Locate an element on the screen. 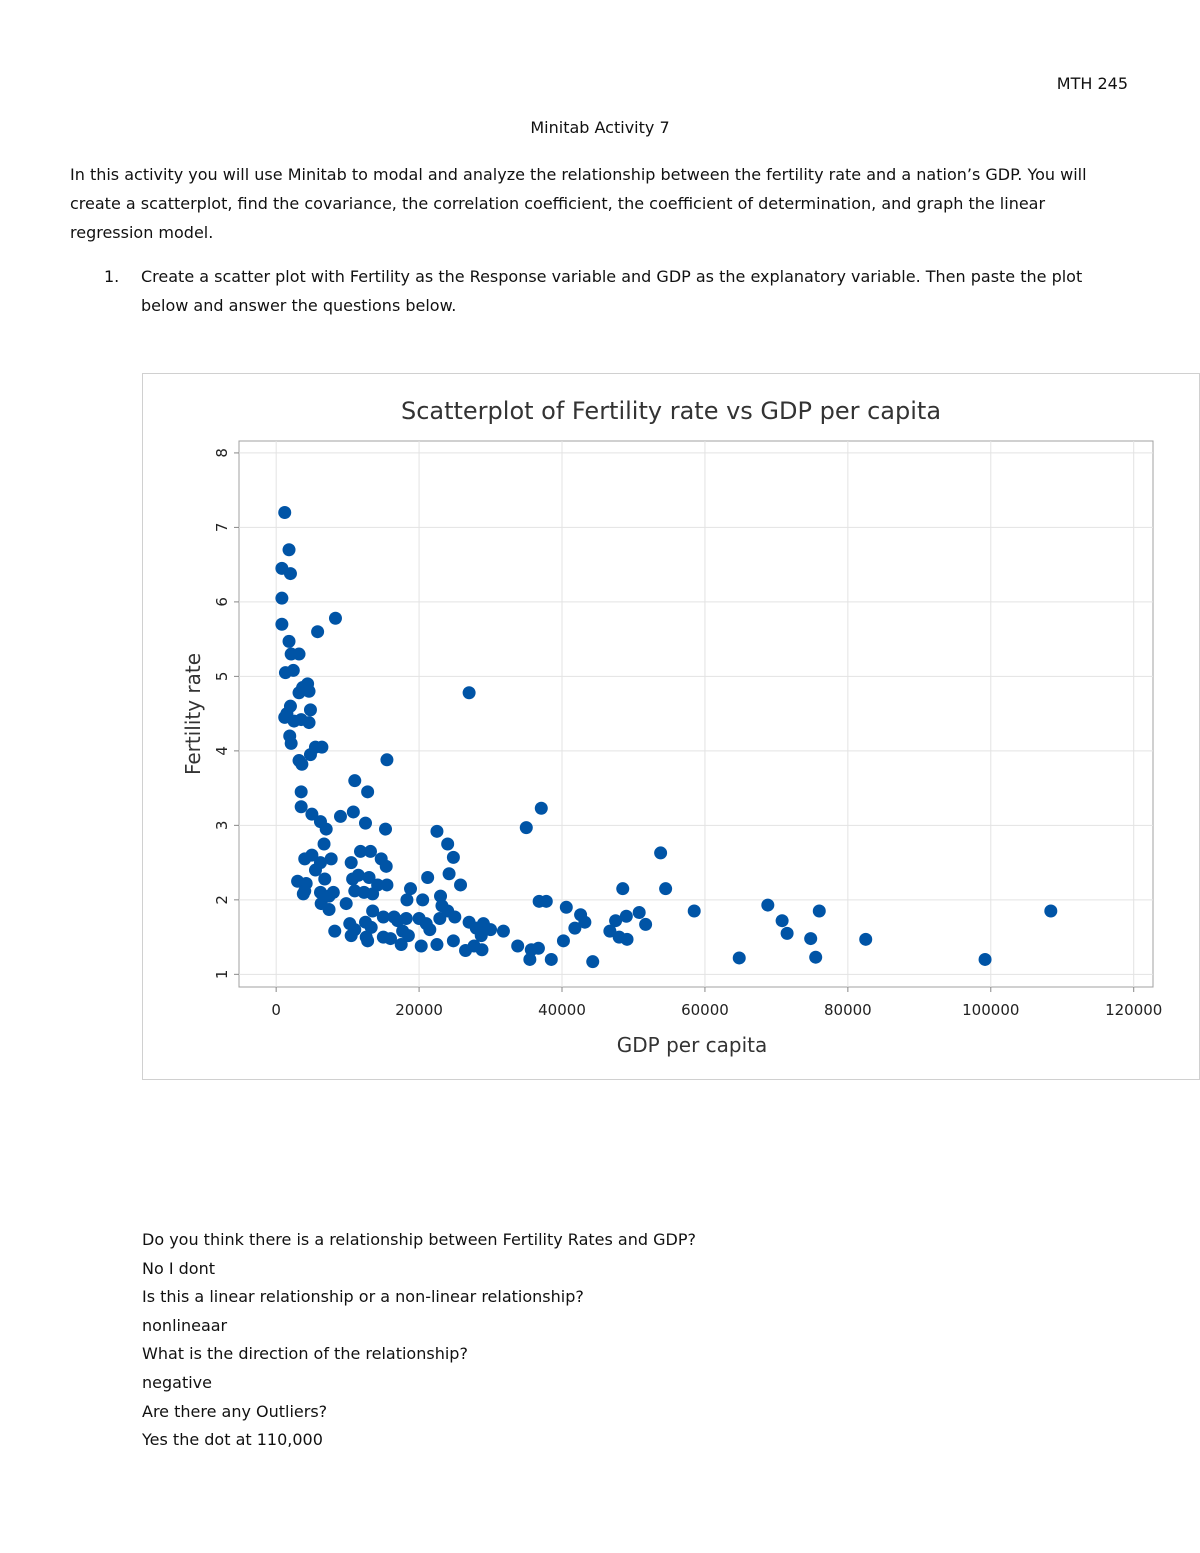  question-text: Are there any Outliers? is located at coordinates (235, 1411).